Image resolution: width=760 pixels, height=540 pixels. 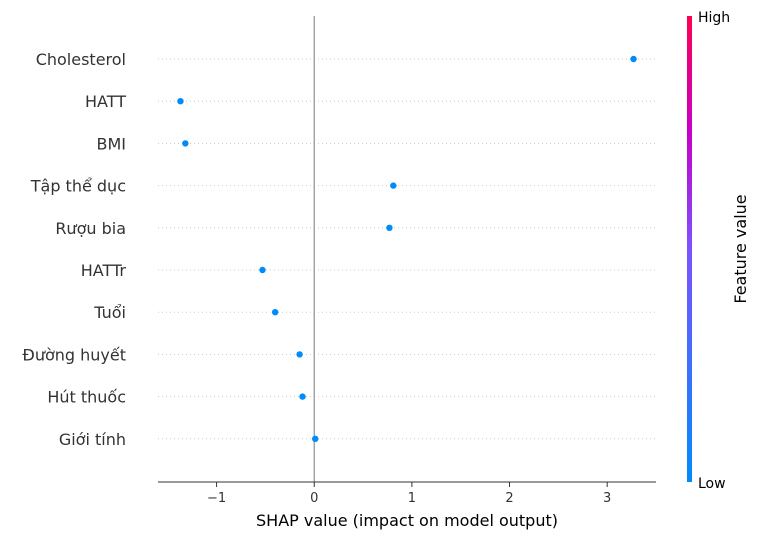 What do you see at coordinates (407, 520) in the screenshot?
I see `x-axis-title: SHAP value (impact on model output)` at bounding box center [407, 520].